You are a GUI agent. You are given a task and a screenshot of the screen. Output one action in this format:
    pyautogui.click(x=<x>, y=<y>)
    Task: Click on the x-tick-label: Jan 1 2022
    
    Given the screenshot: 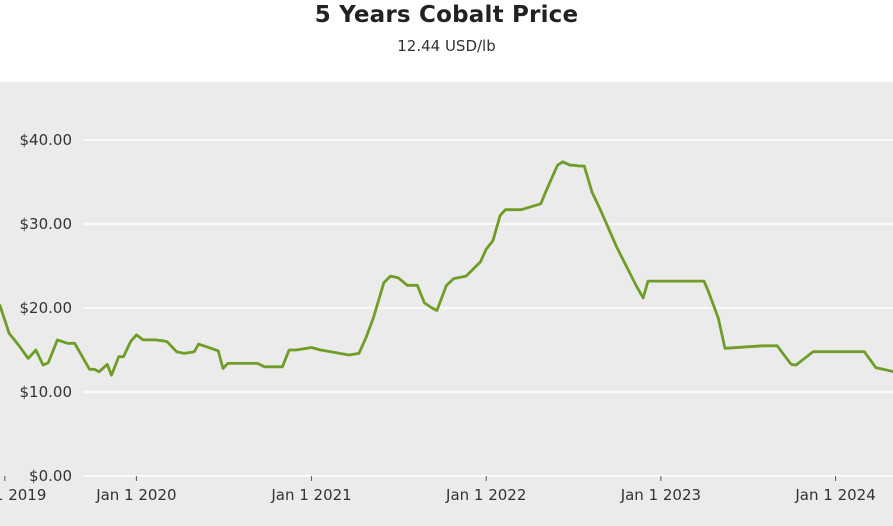 What is the action you would take?
    pyautogui.click(x=485, y=495)
    